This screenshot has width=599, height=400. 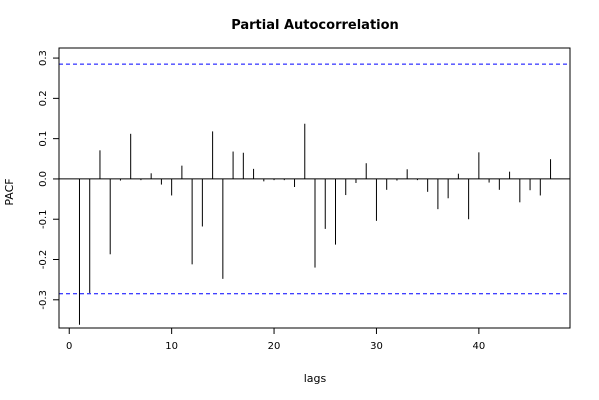 I want to click on y-tick-label: 0.0, so click(x=43, y=179).